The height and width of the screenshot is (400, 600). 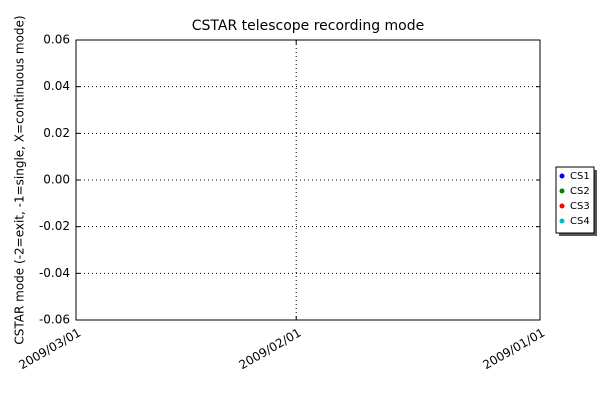 I want to click on y-tick-label: 0.00, so click(x=56, y=180).